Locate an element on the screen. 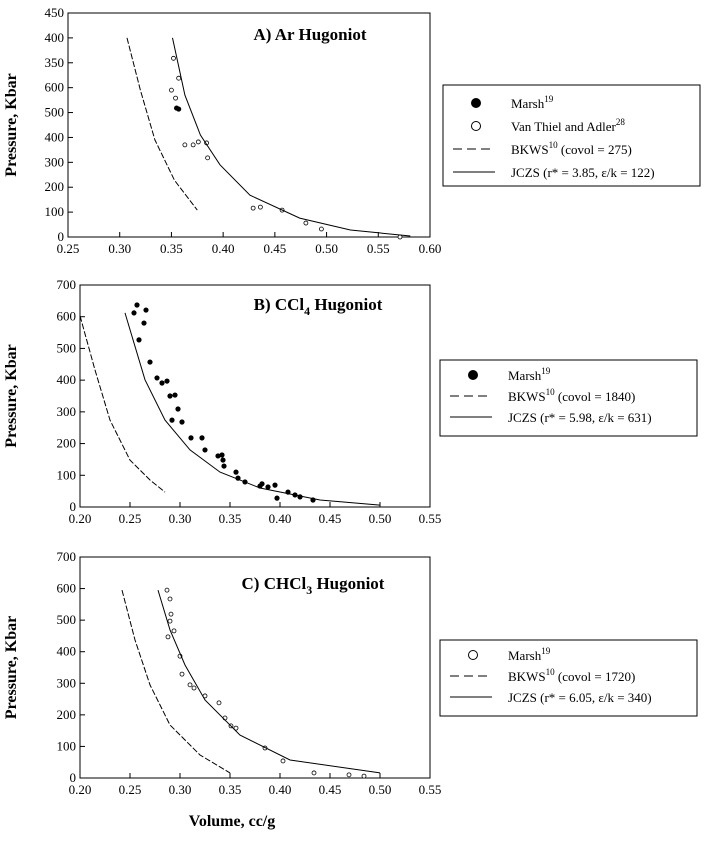 This screenshot has height=842, width=706. legend-label: BKWS10 (covol = 275) is located at coordinates (571, 148).